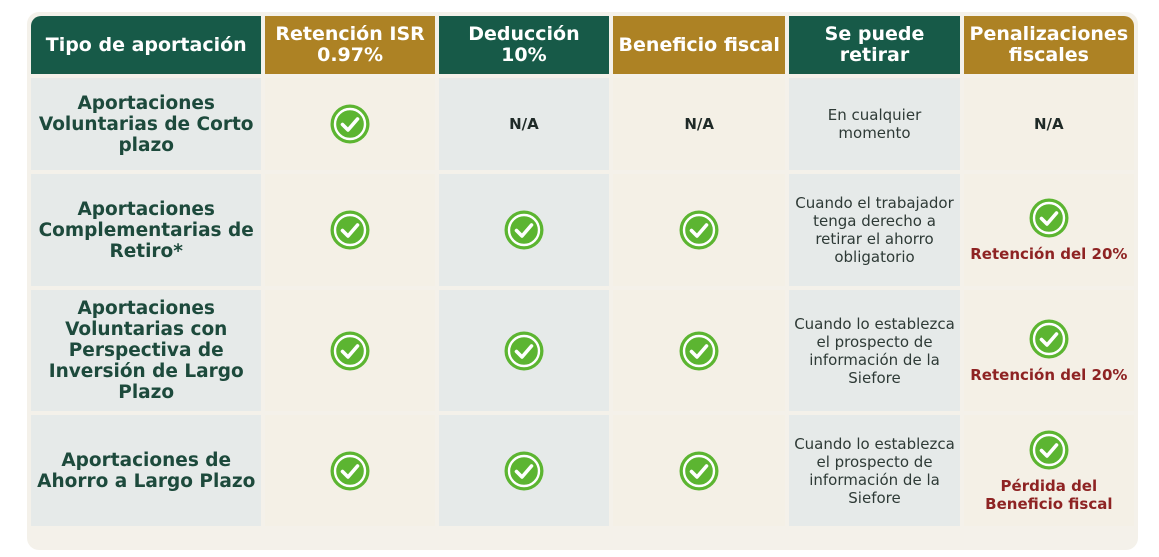  Describe the element at coordinates (1048, 124) in the screenshot. I see `row-1-penalty: N/A` at that location.